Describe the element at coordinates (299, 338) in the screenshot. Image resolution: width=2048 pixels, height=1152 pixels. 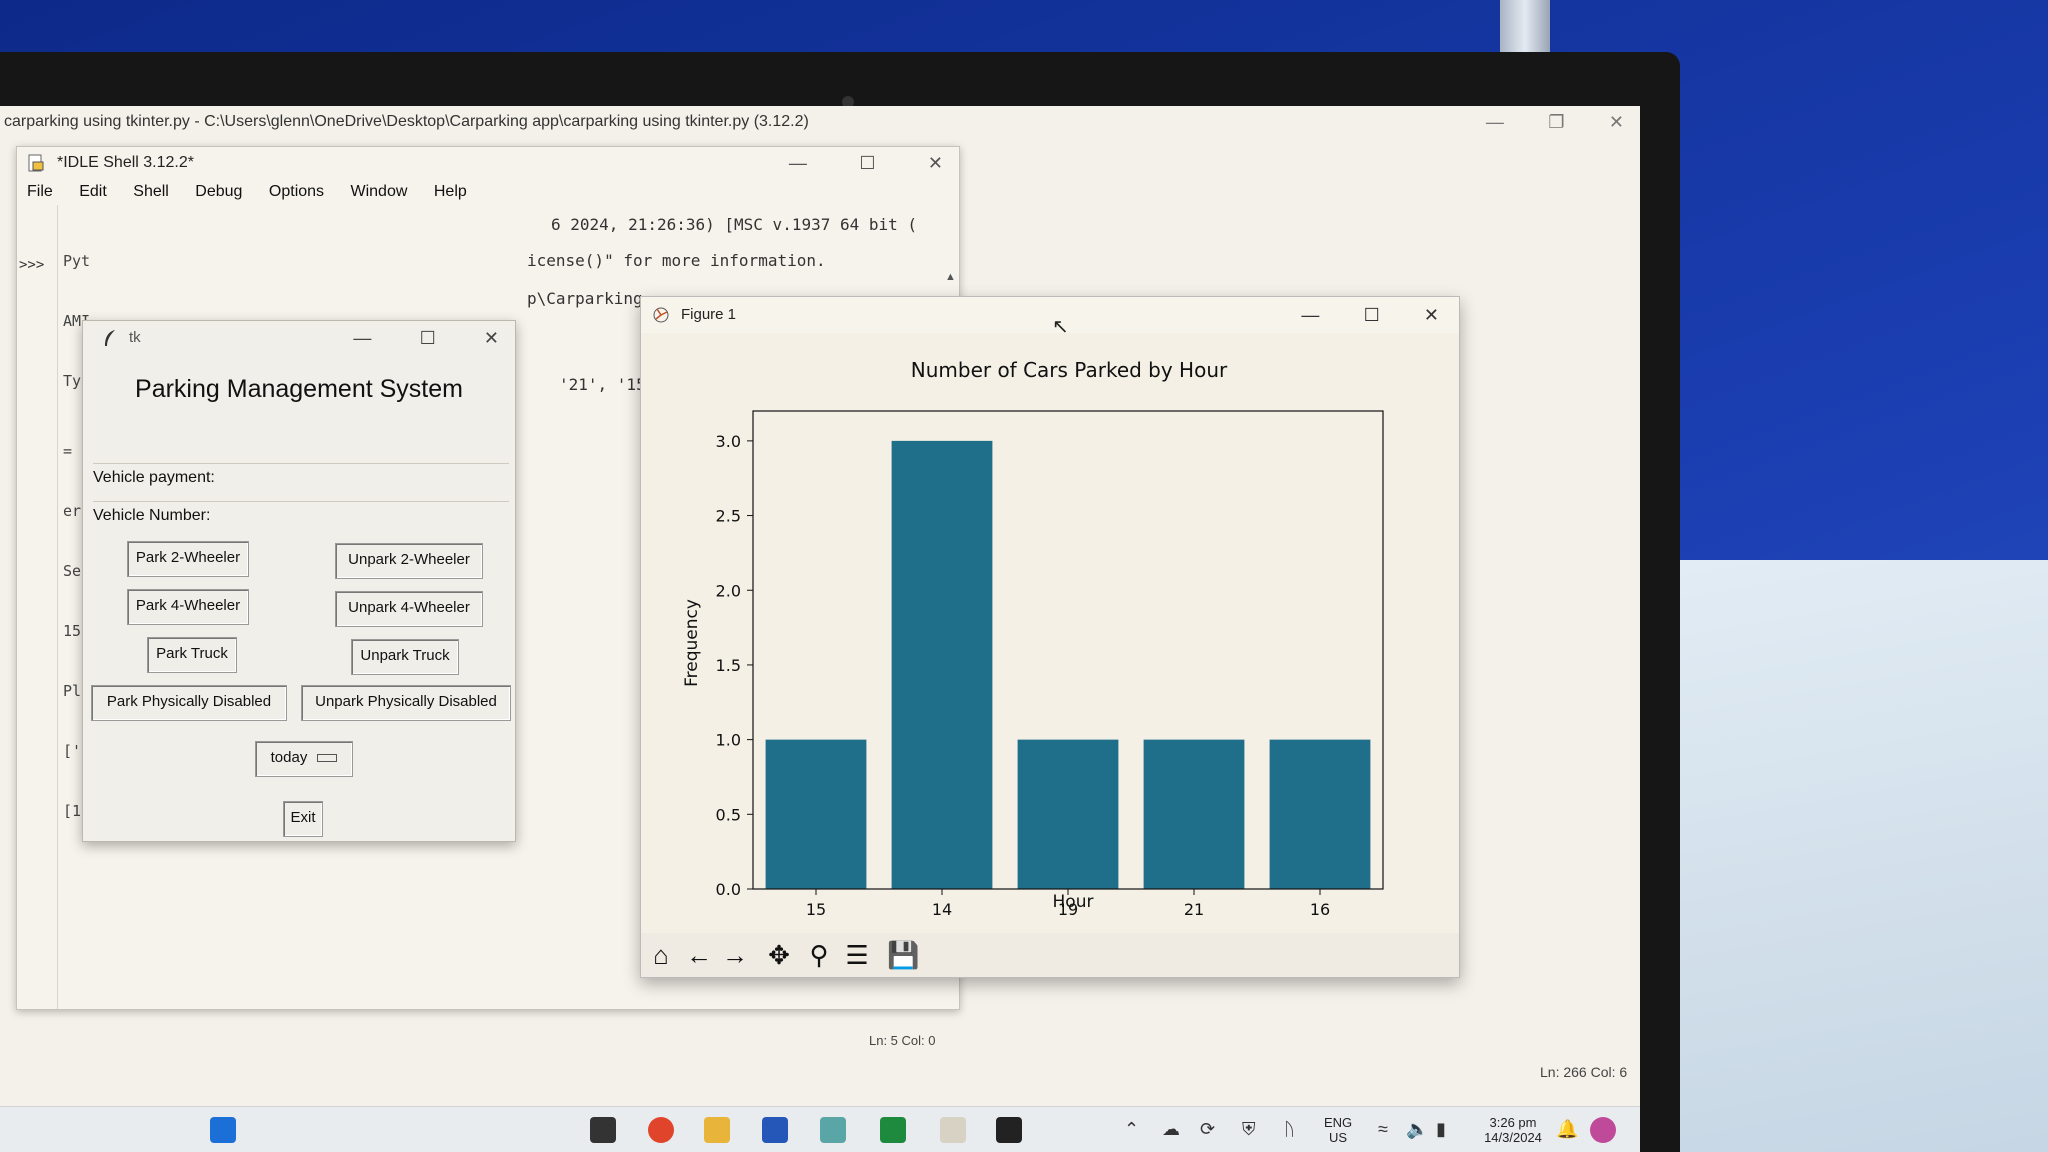
I see `tk-title-bar: tk — ☐ ✕` at that location.